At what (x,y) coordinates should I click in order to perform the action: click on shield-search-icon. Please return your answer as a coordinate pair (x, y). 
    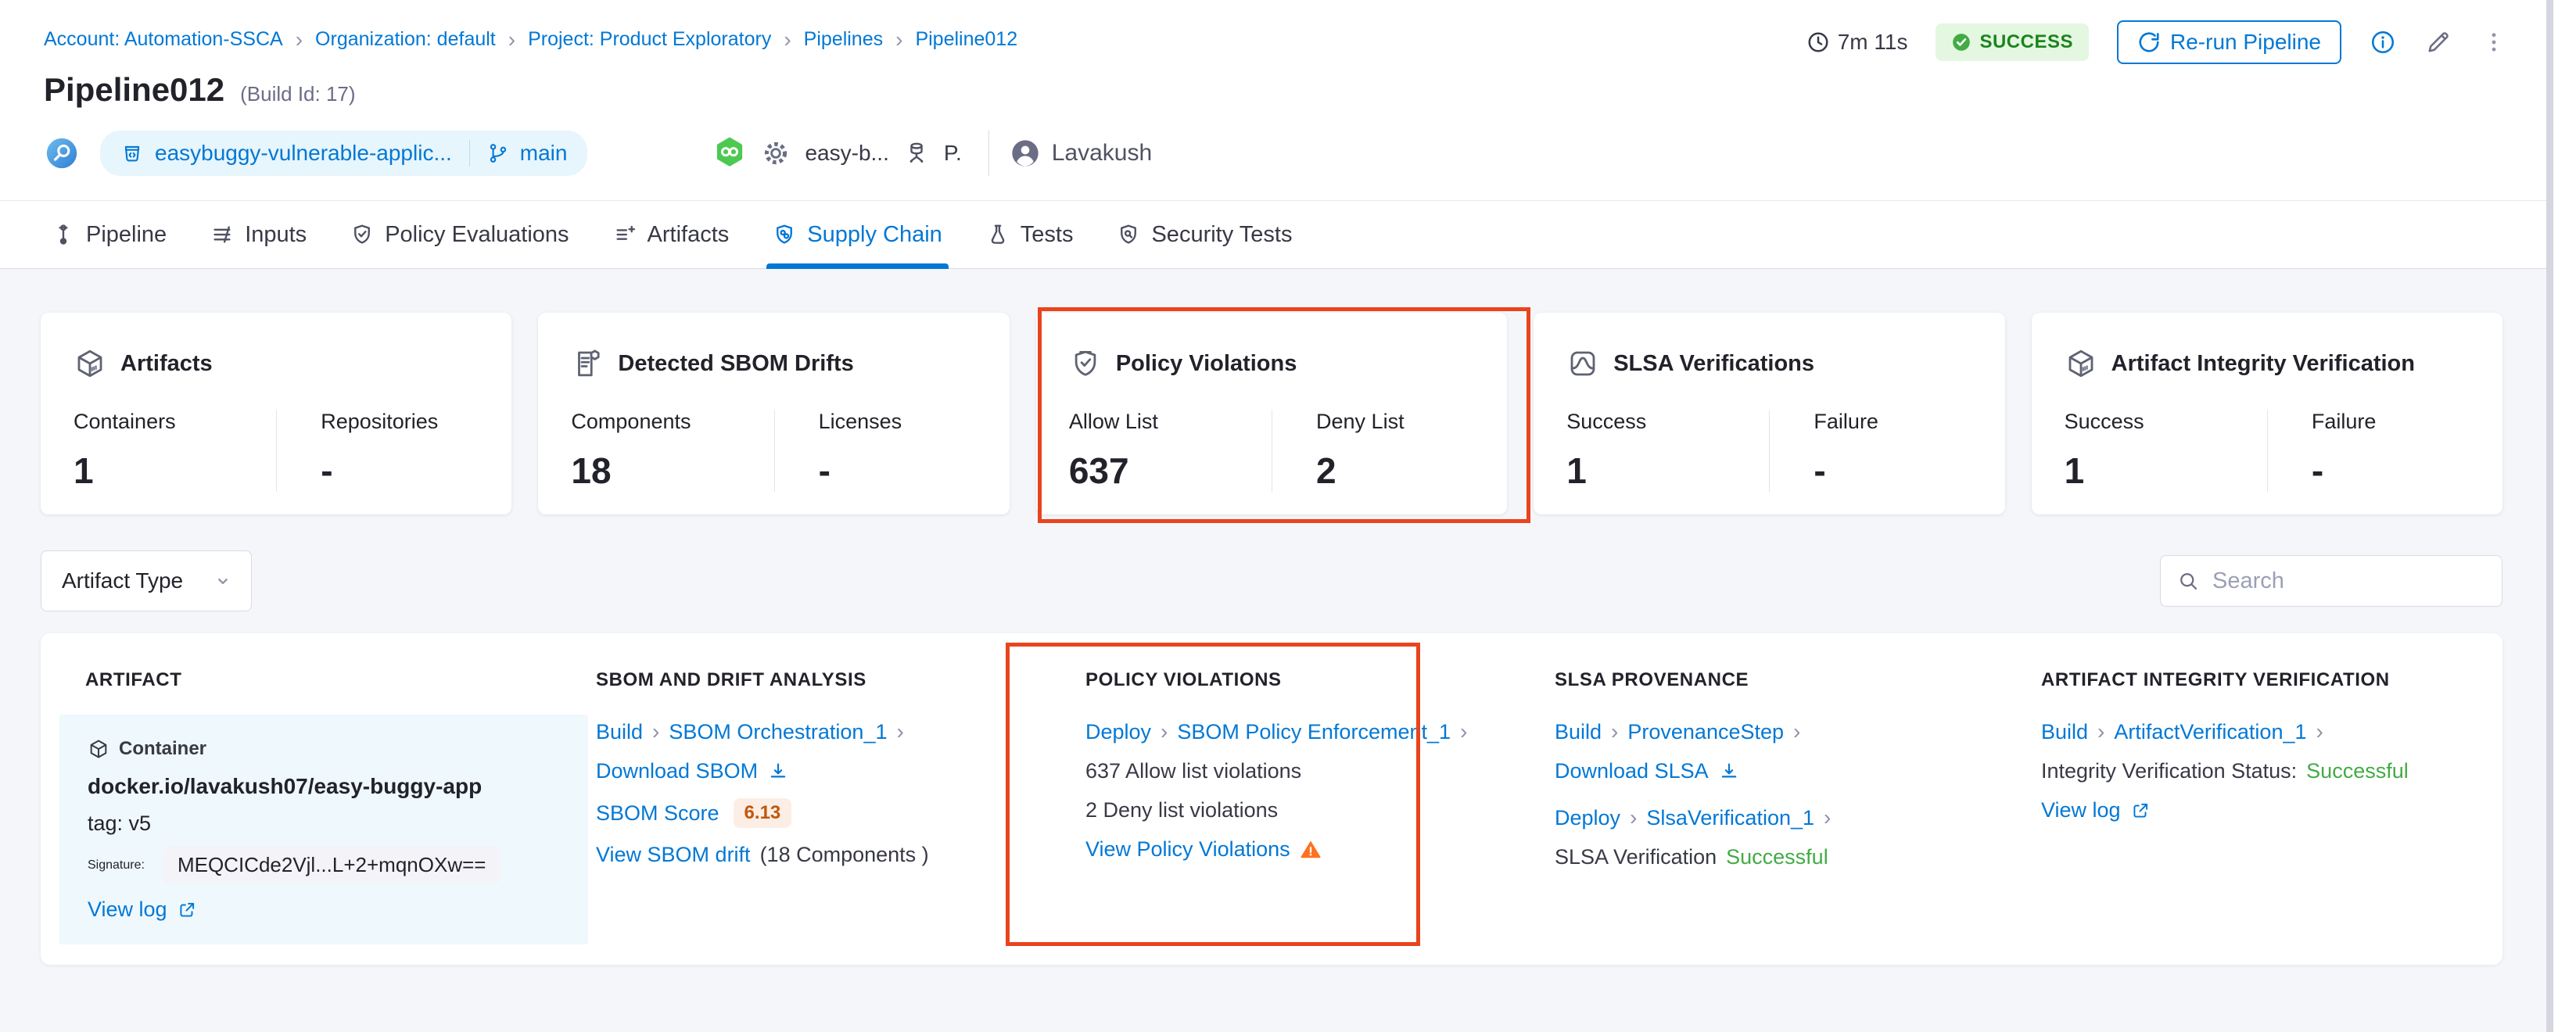
    Looking at the image, I should click on (1128, 235).